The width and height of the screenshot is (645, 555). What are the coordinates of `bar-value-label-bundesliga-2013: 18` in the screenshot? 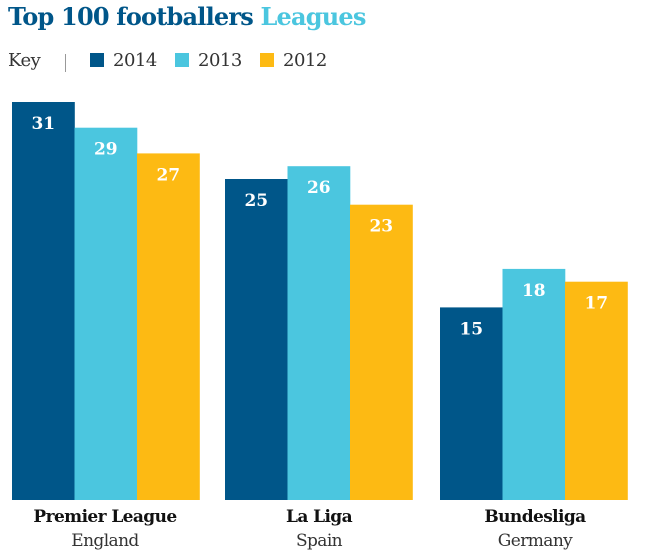 It's located at (534, 291).